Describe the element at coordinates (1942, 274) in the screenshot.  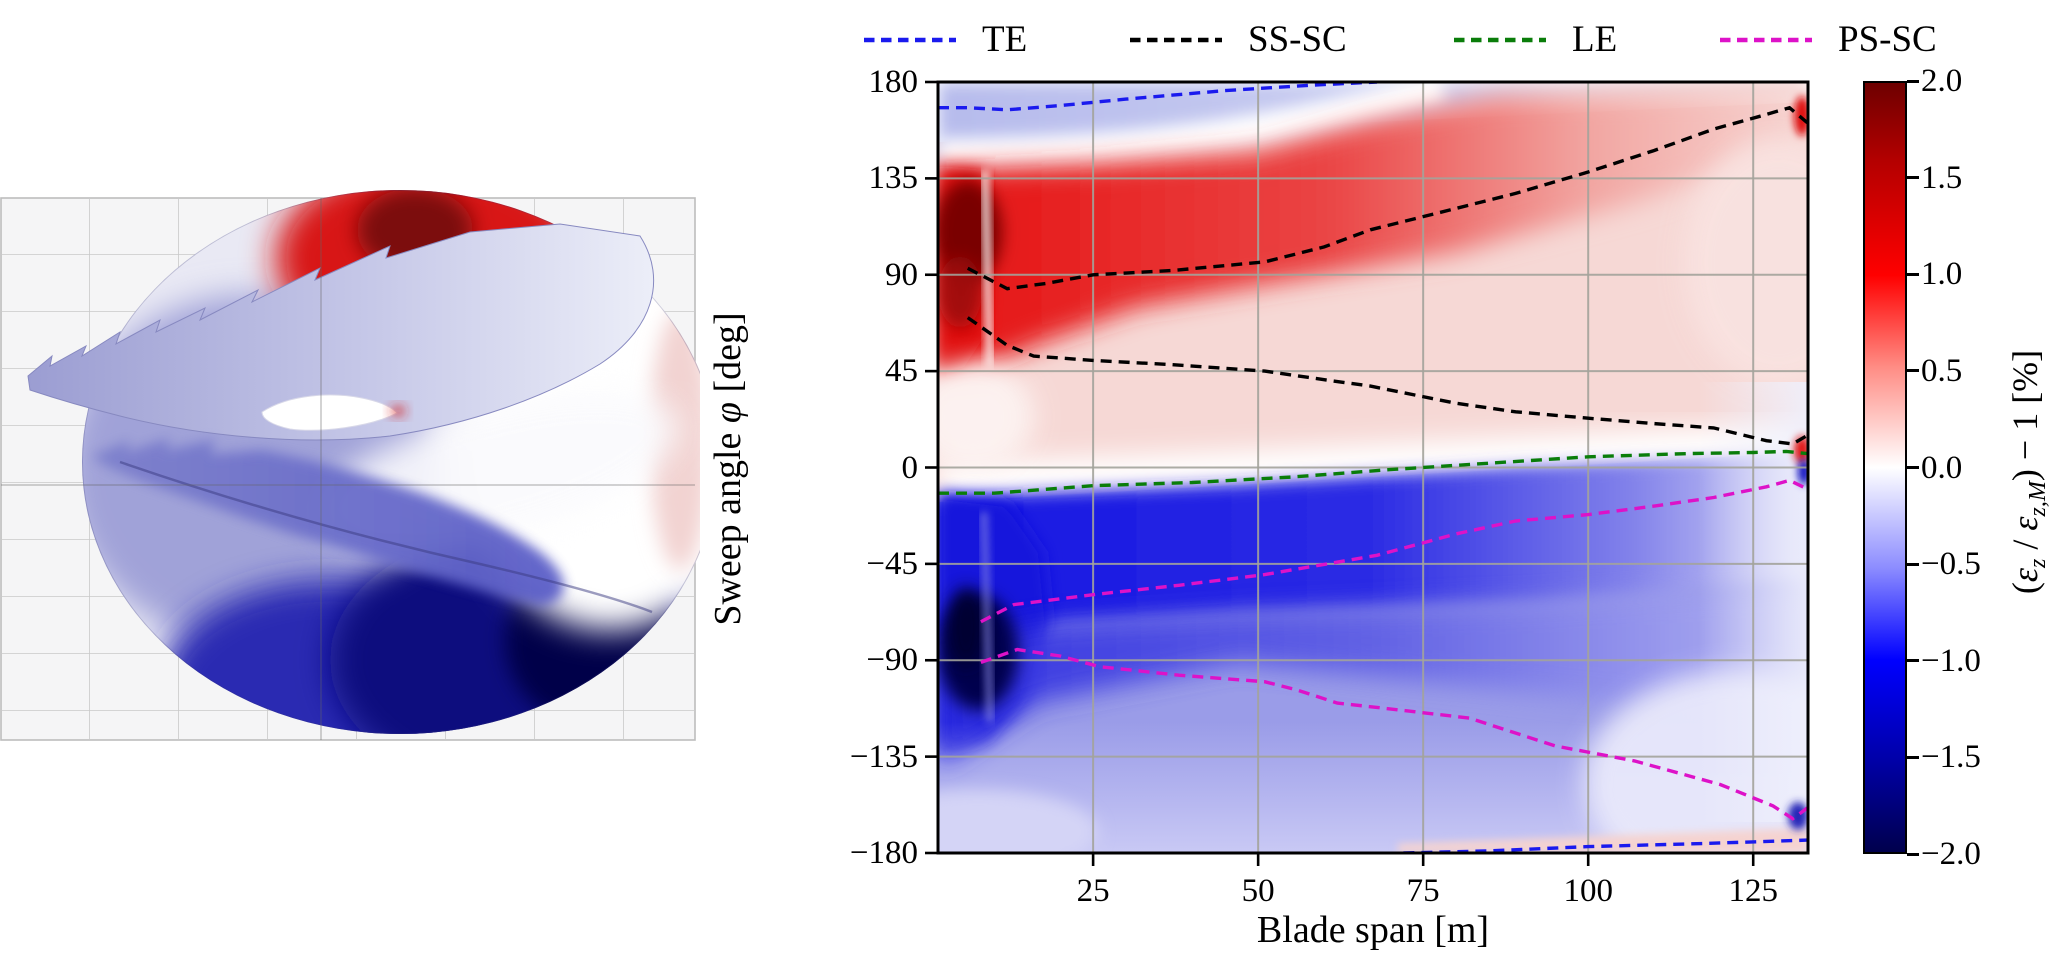
I see `colorbar-tick-label: 1.0` at that location.